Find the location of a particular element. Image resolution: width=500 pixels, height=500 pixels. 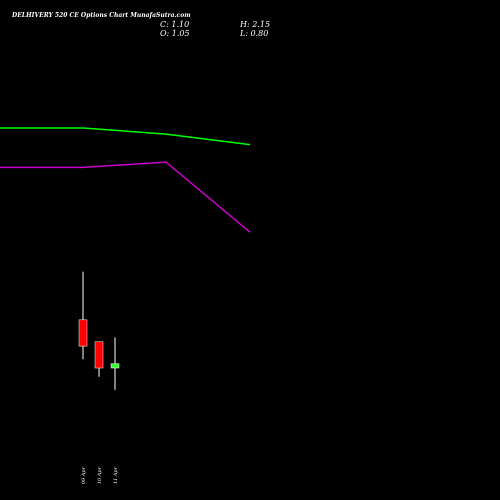

x-tick-label: 09 Apr is located at coordinates (84, 475).